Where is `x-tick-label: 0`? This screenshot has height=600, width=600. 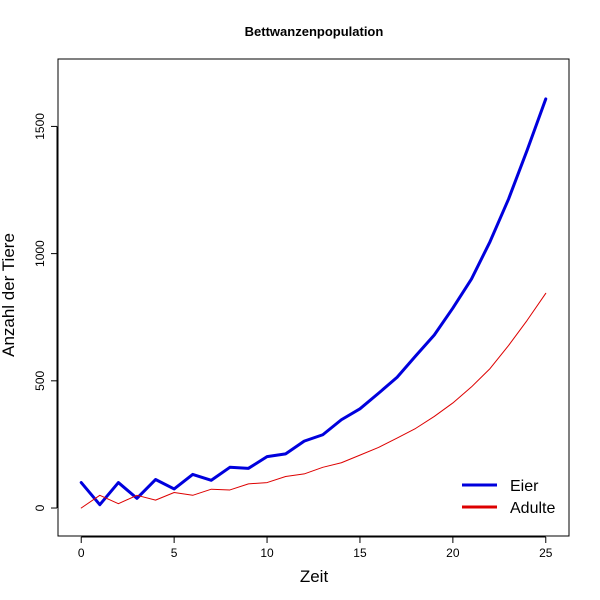
x-tick-label: 0 is located at coordinates (81, 553).